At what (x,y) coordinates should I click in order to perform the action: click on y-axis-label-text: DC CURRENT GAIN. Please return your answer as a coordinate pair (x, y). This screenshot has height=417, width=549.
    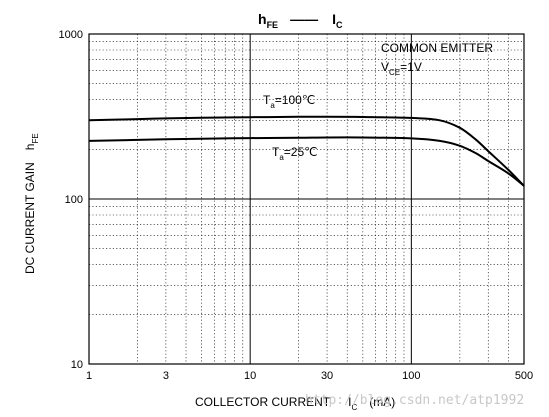
    Looking at the image, I should click on (30, 218).